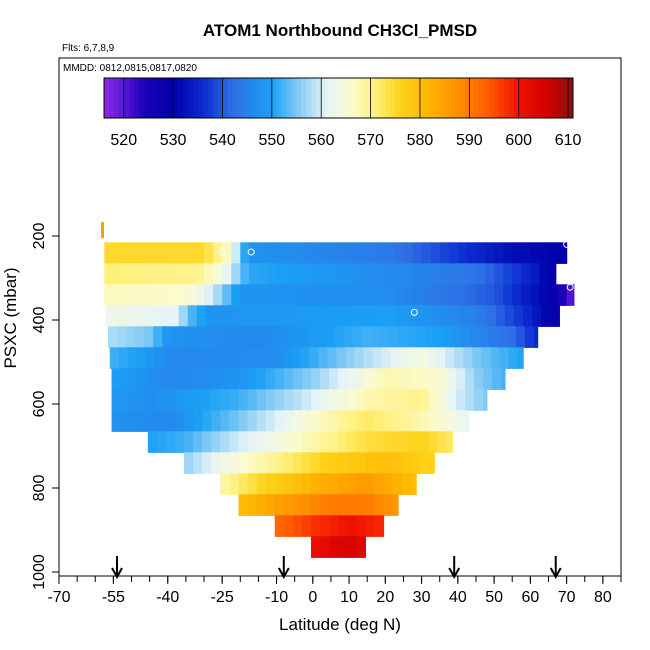  Describe the element at coordinates (568, 140) in the screenshot. I see `colorbar-tick-label: 610` at that location.